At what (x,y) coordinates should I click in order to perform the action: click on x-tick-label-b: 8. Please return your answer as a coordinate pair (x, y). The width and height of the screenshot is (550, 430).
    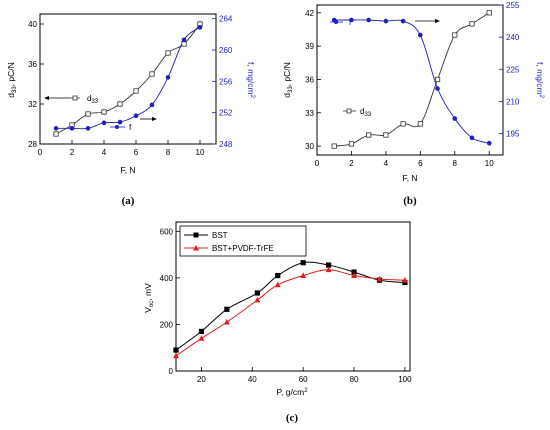
    Looking at the image, I should click on (455, 163).